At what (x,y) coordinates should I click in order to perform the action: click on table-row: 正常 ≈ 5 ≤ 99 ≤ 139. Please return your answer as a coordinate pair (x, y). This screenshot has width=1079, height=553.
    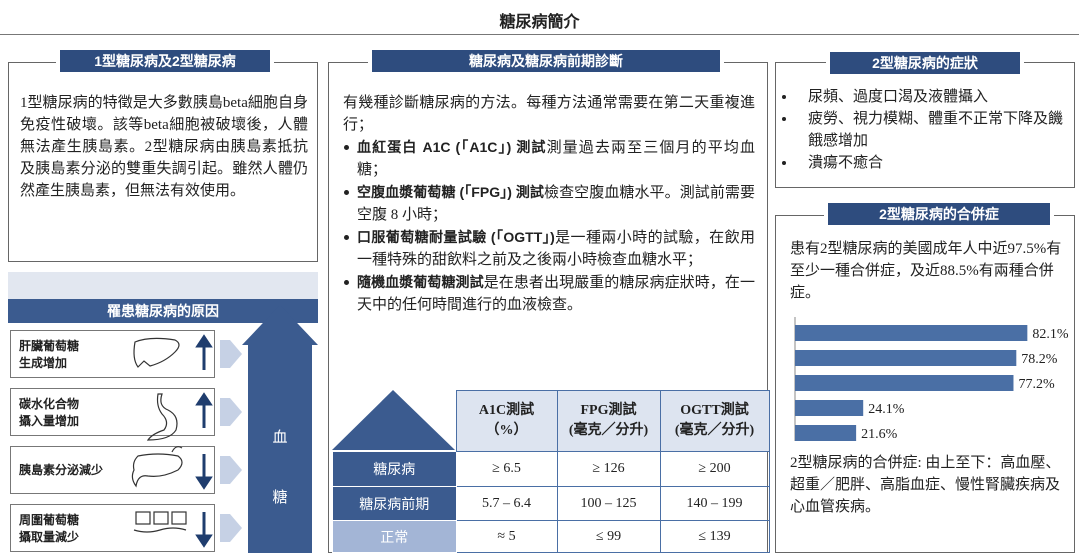
    Looking at the image, I should click on (551, 536).